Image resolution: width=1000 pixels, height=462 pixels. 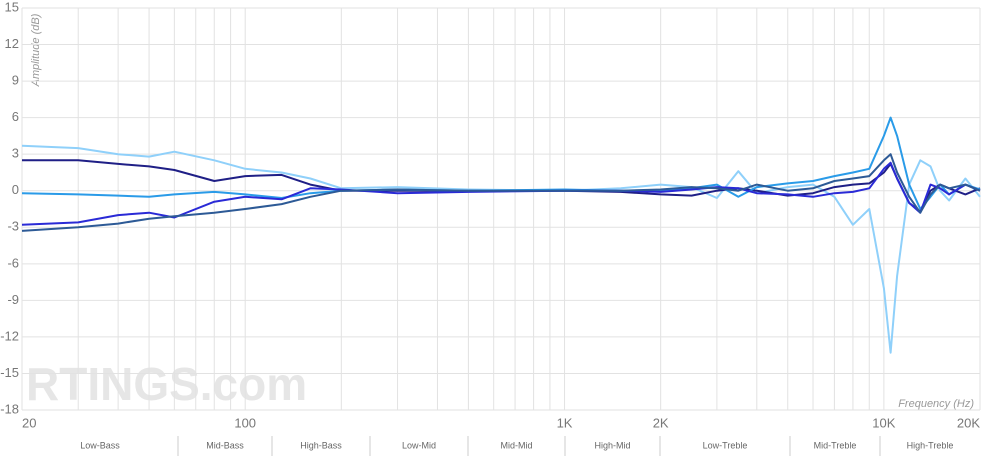 What do you see at coordinates (13, 226) in the screenshot?
I see `y-tick-label: -3` at bounding box center [13, 226].